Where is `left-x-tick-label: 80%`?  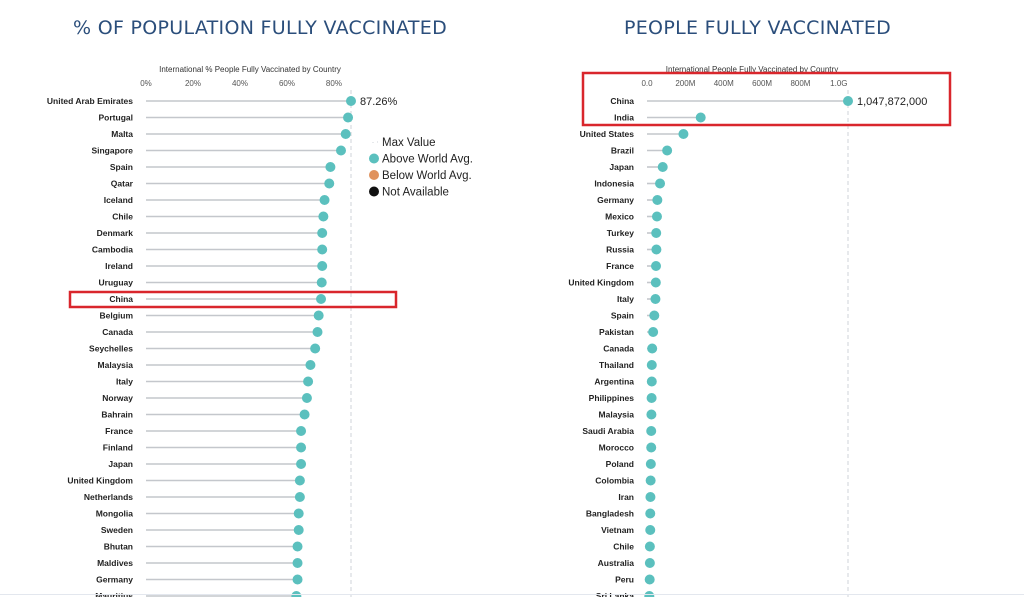 left-x-tick-label: 80% is located at coordinates (334, 83).